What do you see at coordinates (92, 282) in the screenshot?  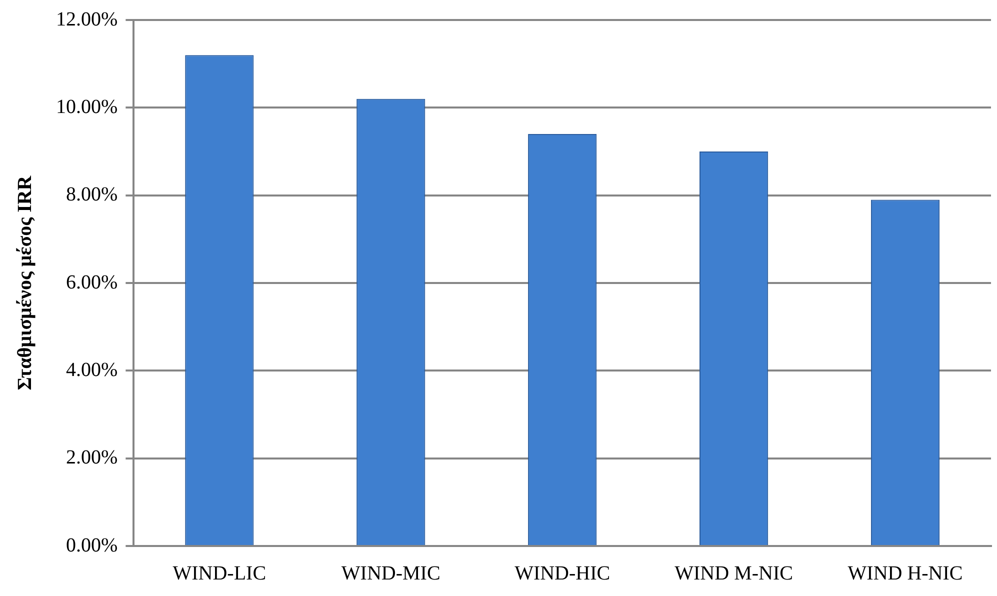 I see `y-tick-label: 6.00%` at bounding box center [92, 282].